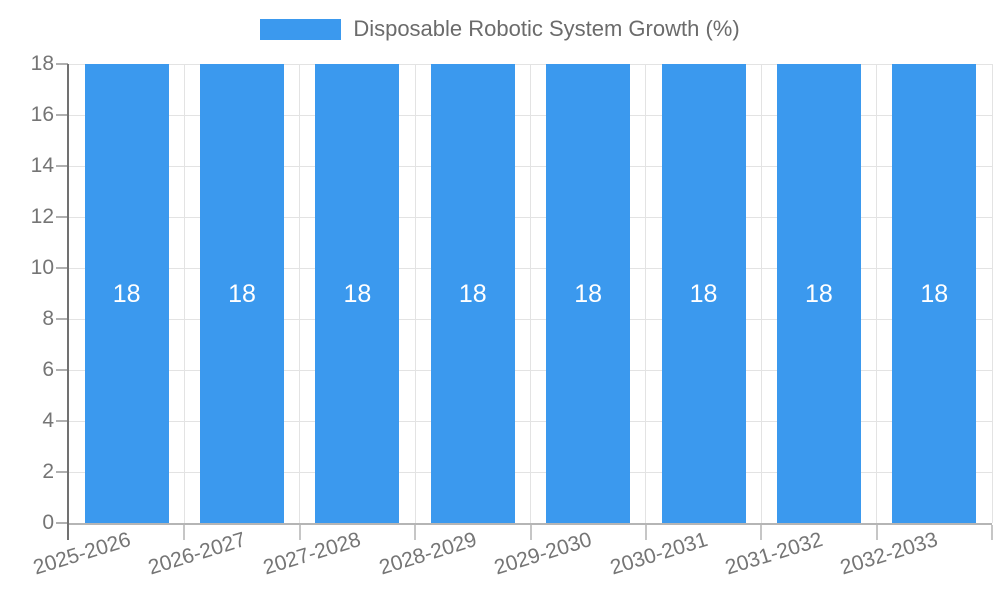  Describe the element at coordinates (530, 524) in the screenshot. I see `x-axis-baseline` at that location.